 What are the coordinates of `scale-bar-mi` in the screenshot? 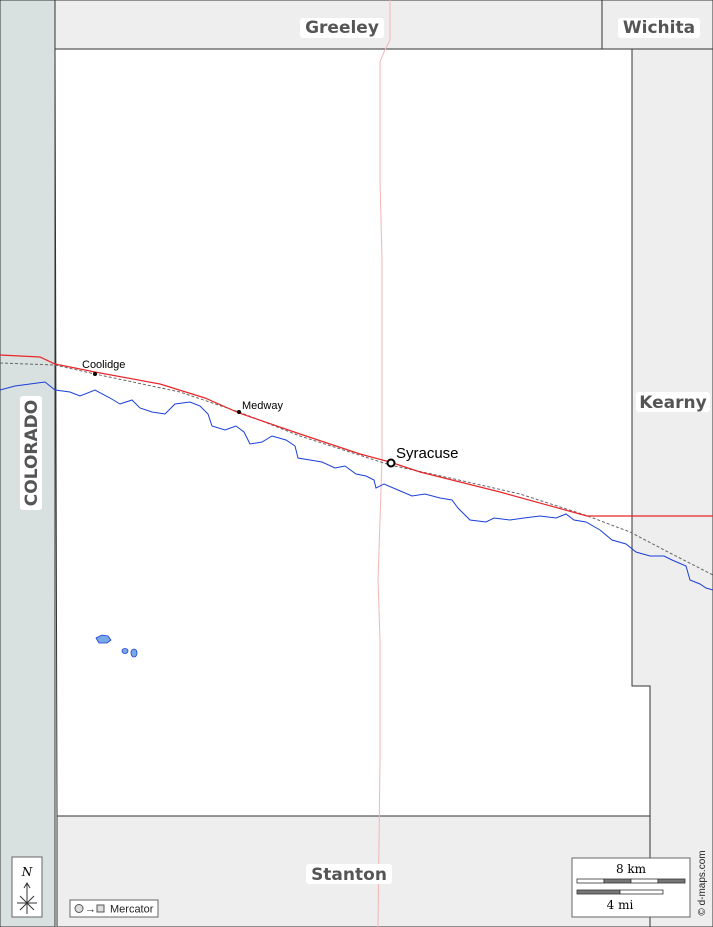 It's located at (620, 892).